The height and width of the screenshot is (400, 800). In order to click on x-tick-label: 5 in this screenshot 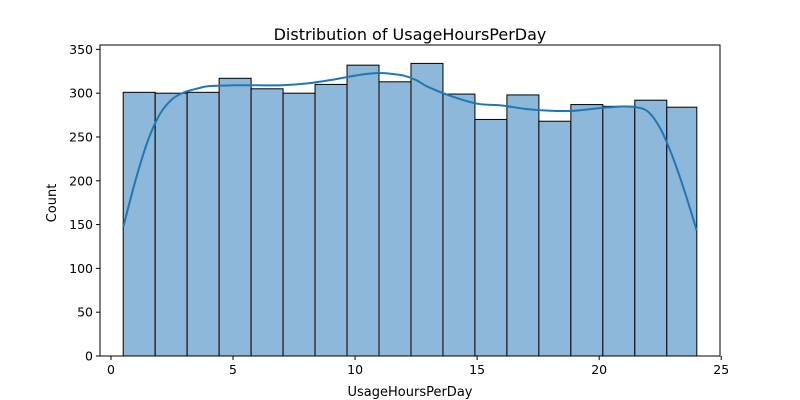, I will do `click(233, 369)`.